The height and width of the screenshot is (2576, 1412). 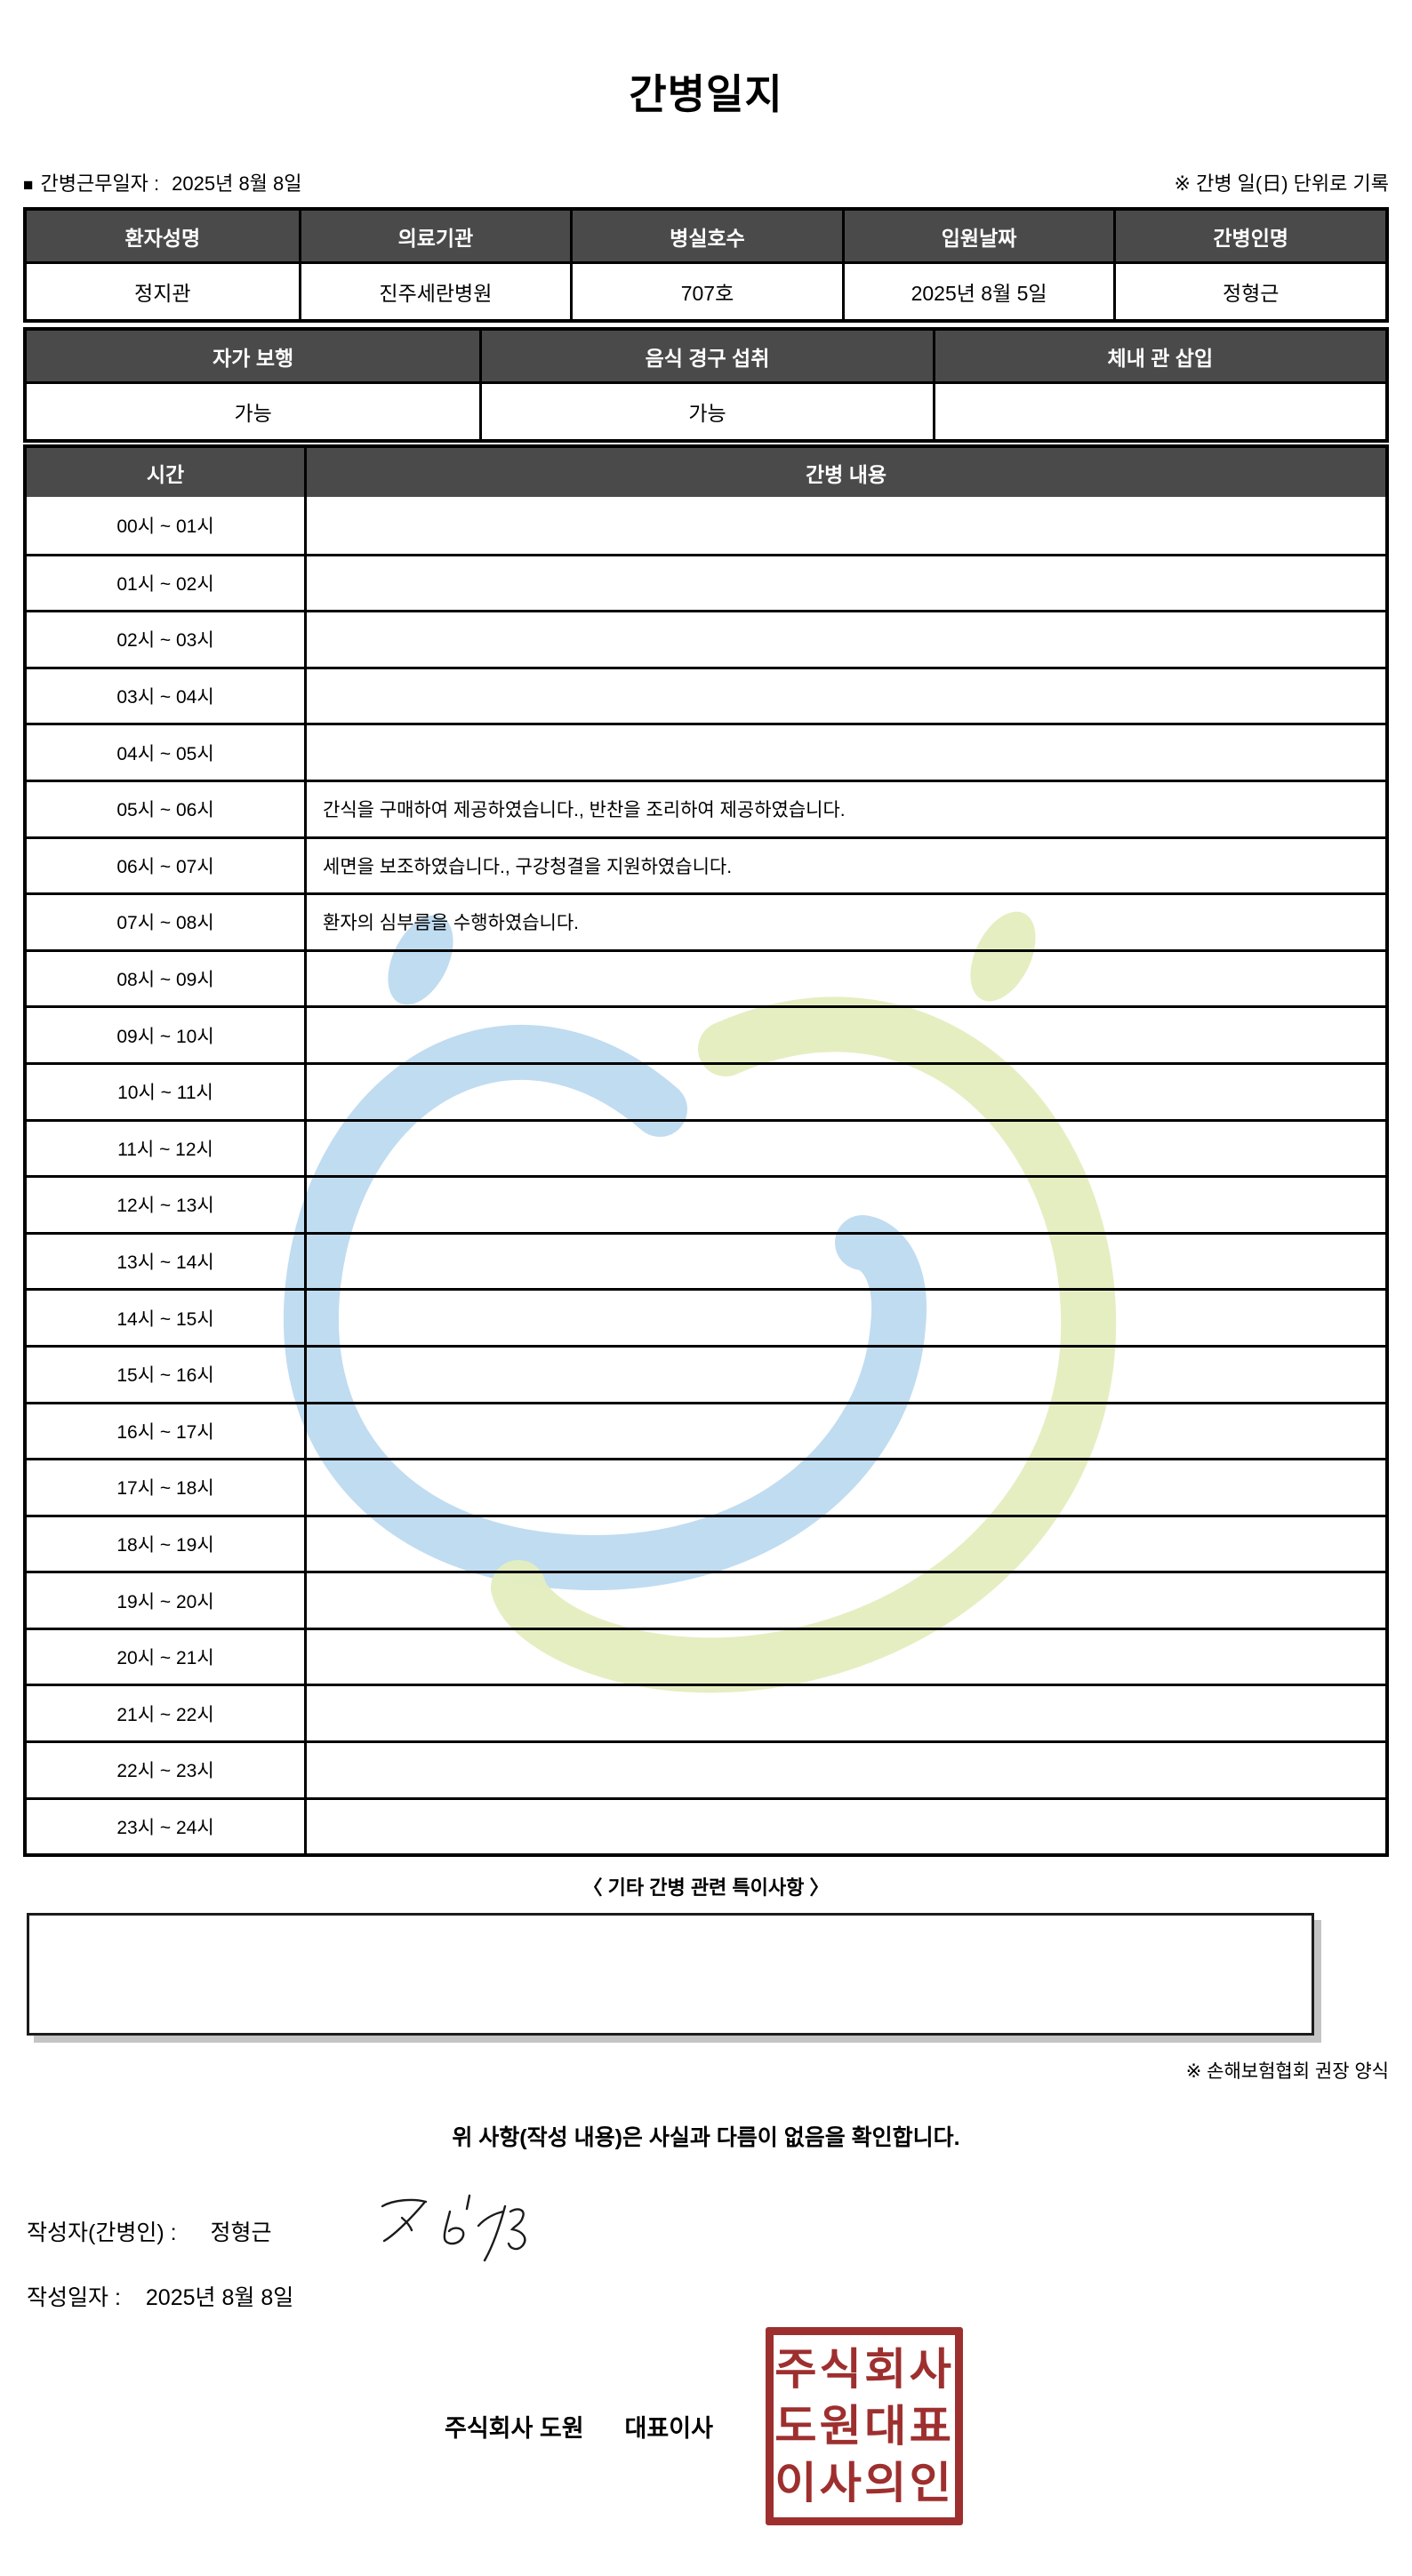 I want to click on watermark-green-swirl, so click(x=804, y=1344).